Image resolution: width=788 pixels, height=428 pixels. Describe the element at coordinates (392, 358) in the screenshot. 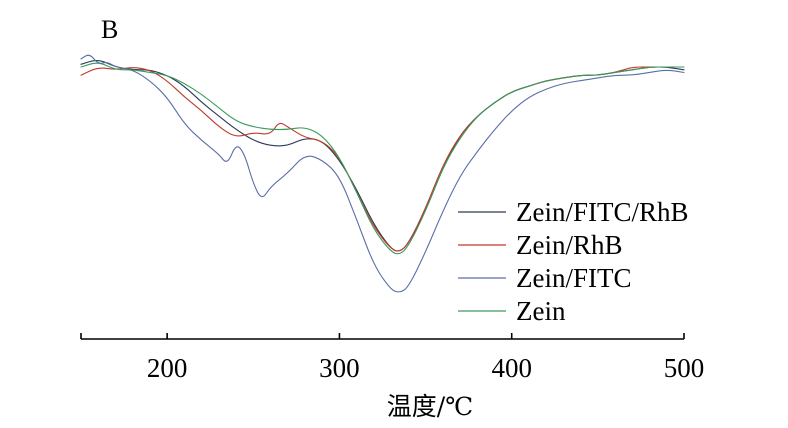

I see `x-axis-ticks: 200 300 400 500` at that location.